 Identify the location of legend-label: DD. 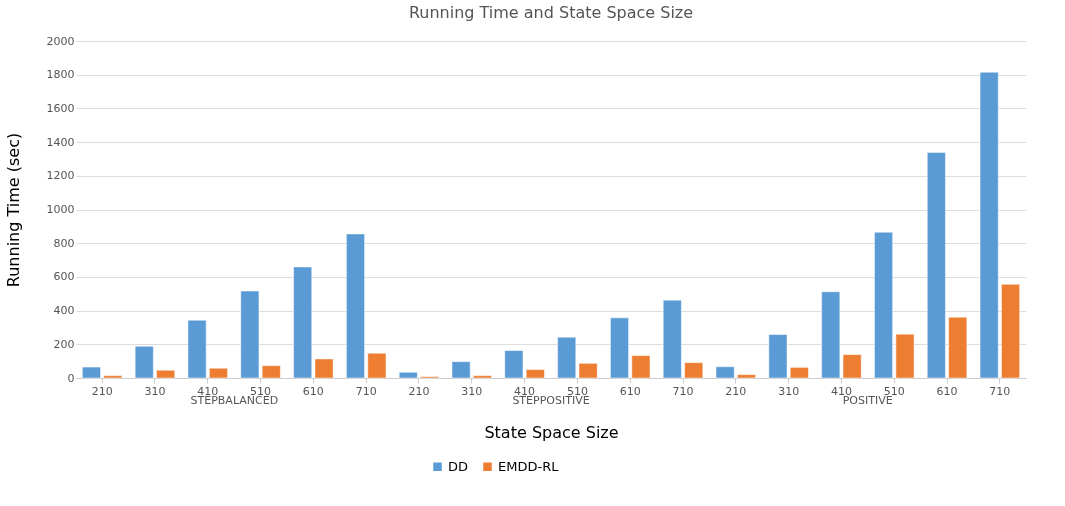
(458, 466).